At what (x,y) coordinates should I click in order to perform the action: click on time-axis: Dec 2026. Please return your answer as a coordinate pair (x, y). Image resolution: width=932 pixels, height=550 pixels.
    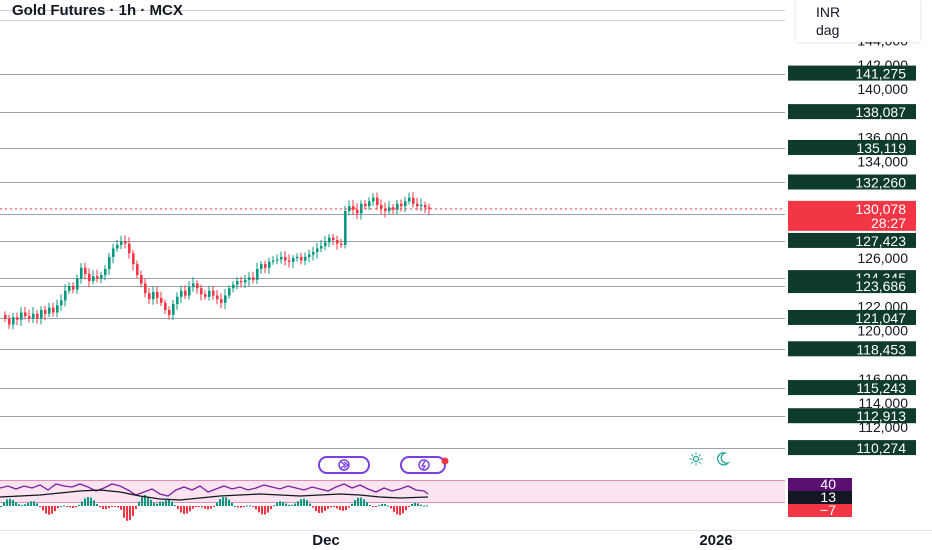
    Looking at the image, I should click on (466, 539).